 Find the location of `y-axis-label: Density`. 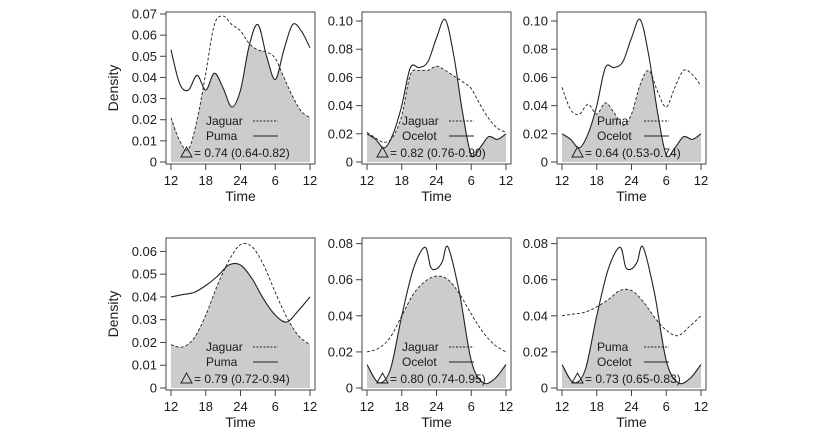

y-axis-label: Density is located at coordinates (113, 88).